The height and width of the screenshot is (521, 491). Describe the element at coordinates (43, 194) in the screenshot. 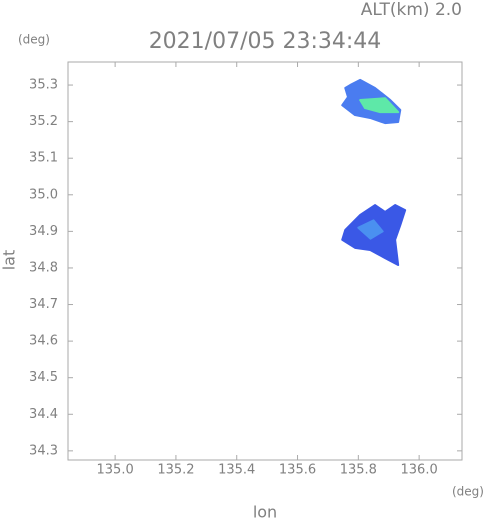

I see `y-tick-label: 35.0` at that location.